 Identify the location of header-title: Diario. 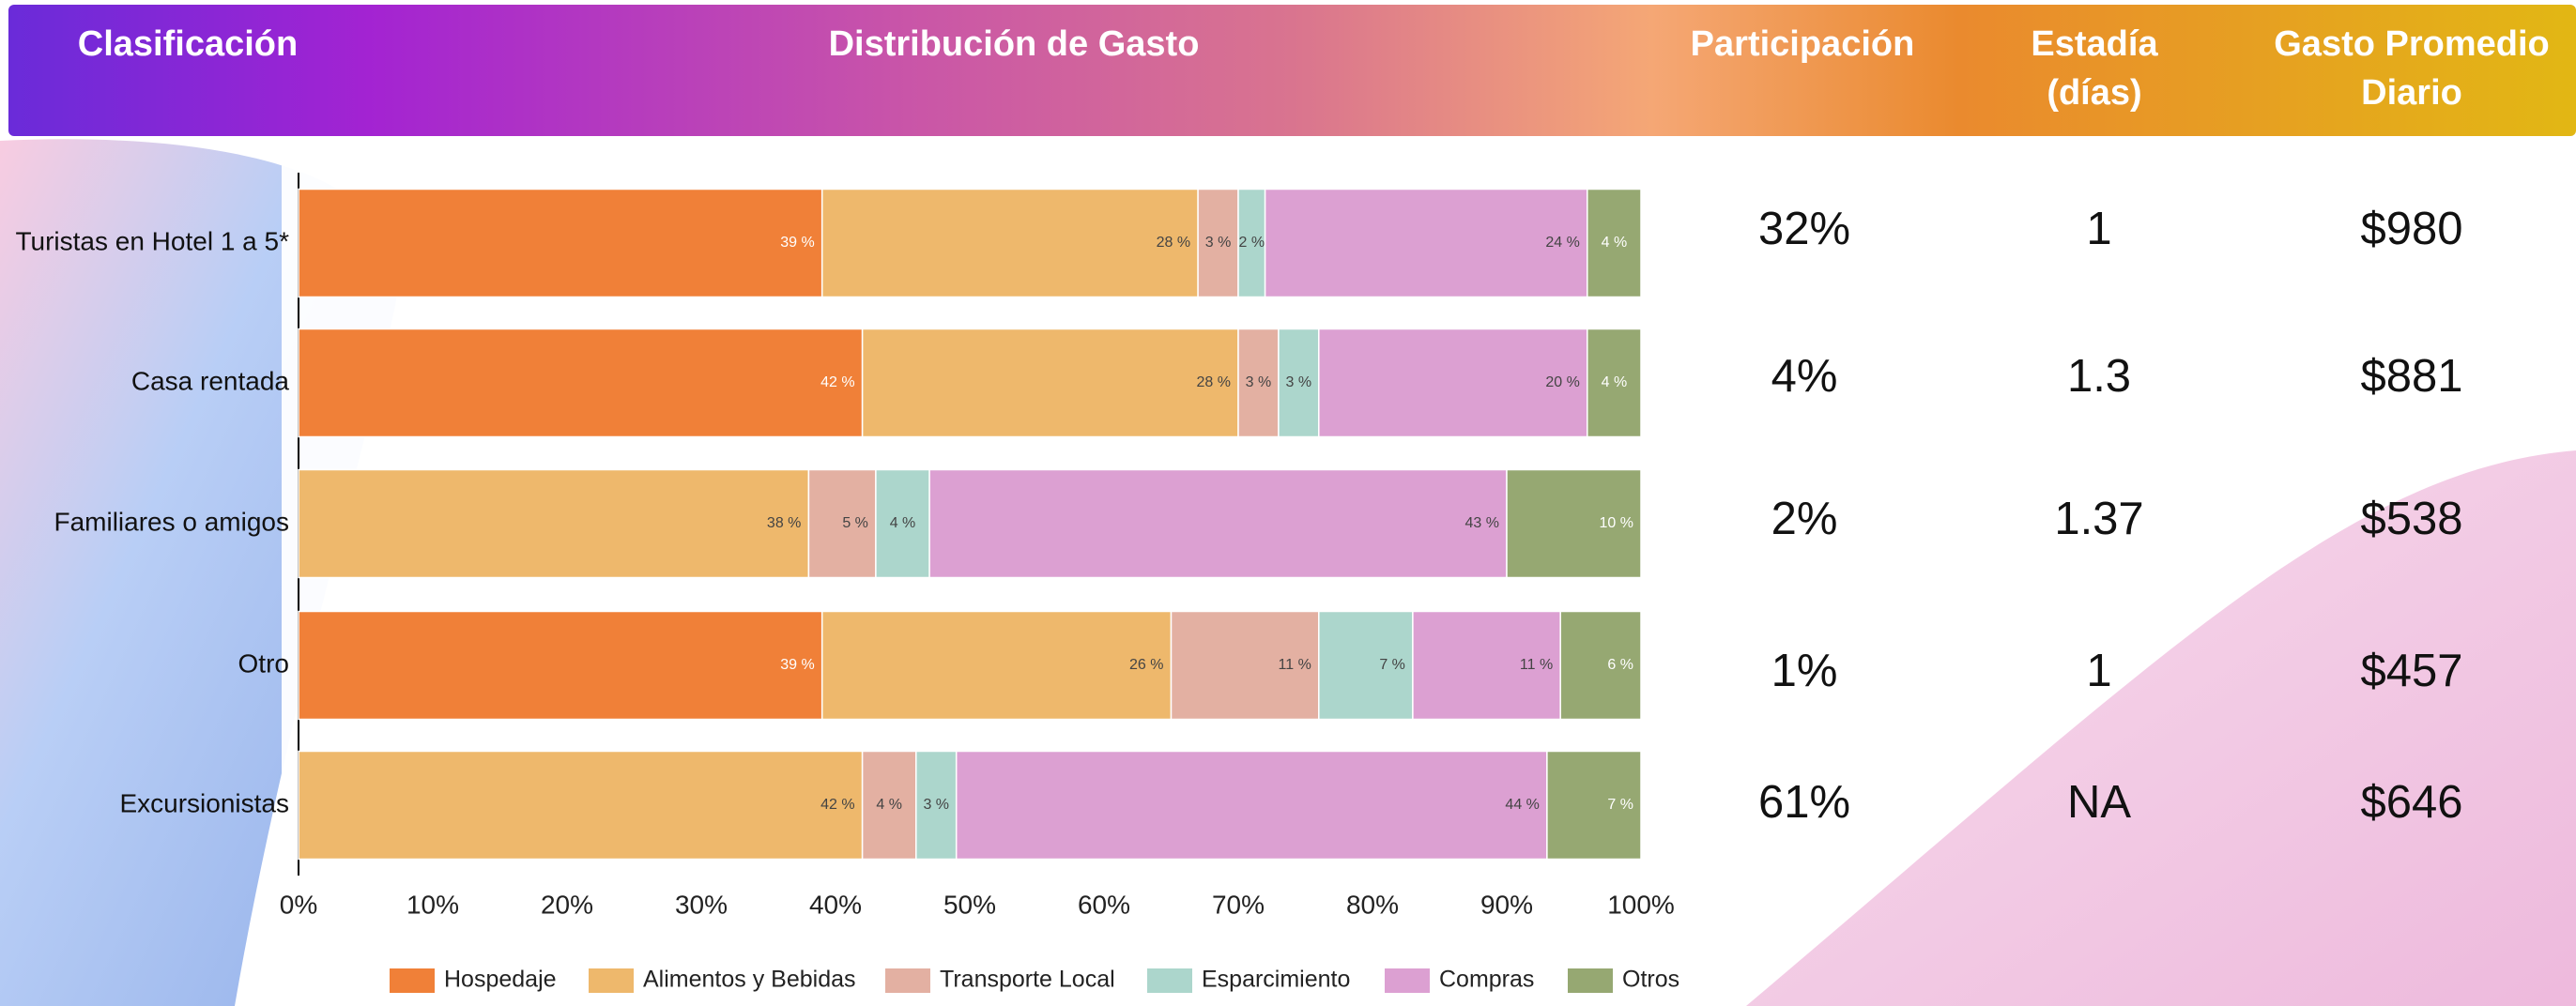
(2412, 93).